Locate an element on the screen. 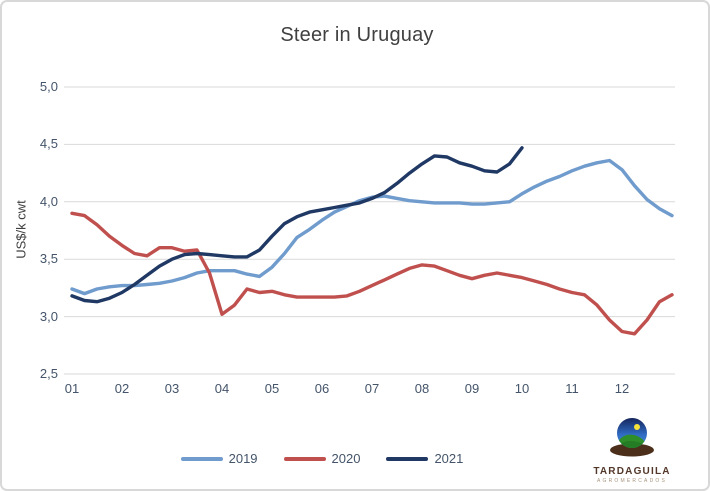 The height and width of the screenshot is (491, 710). legend-label: 2020 is located at coordinates (346, 458).